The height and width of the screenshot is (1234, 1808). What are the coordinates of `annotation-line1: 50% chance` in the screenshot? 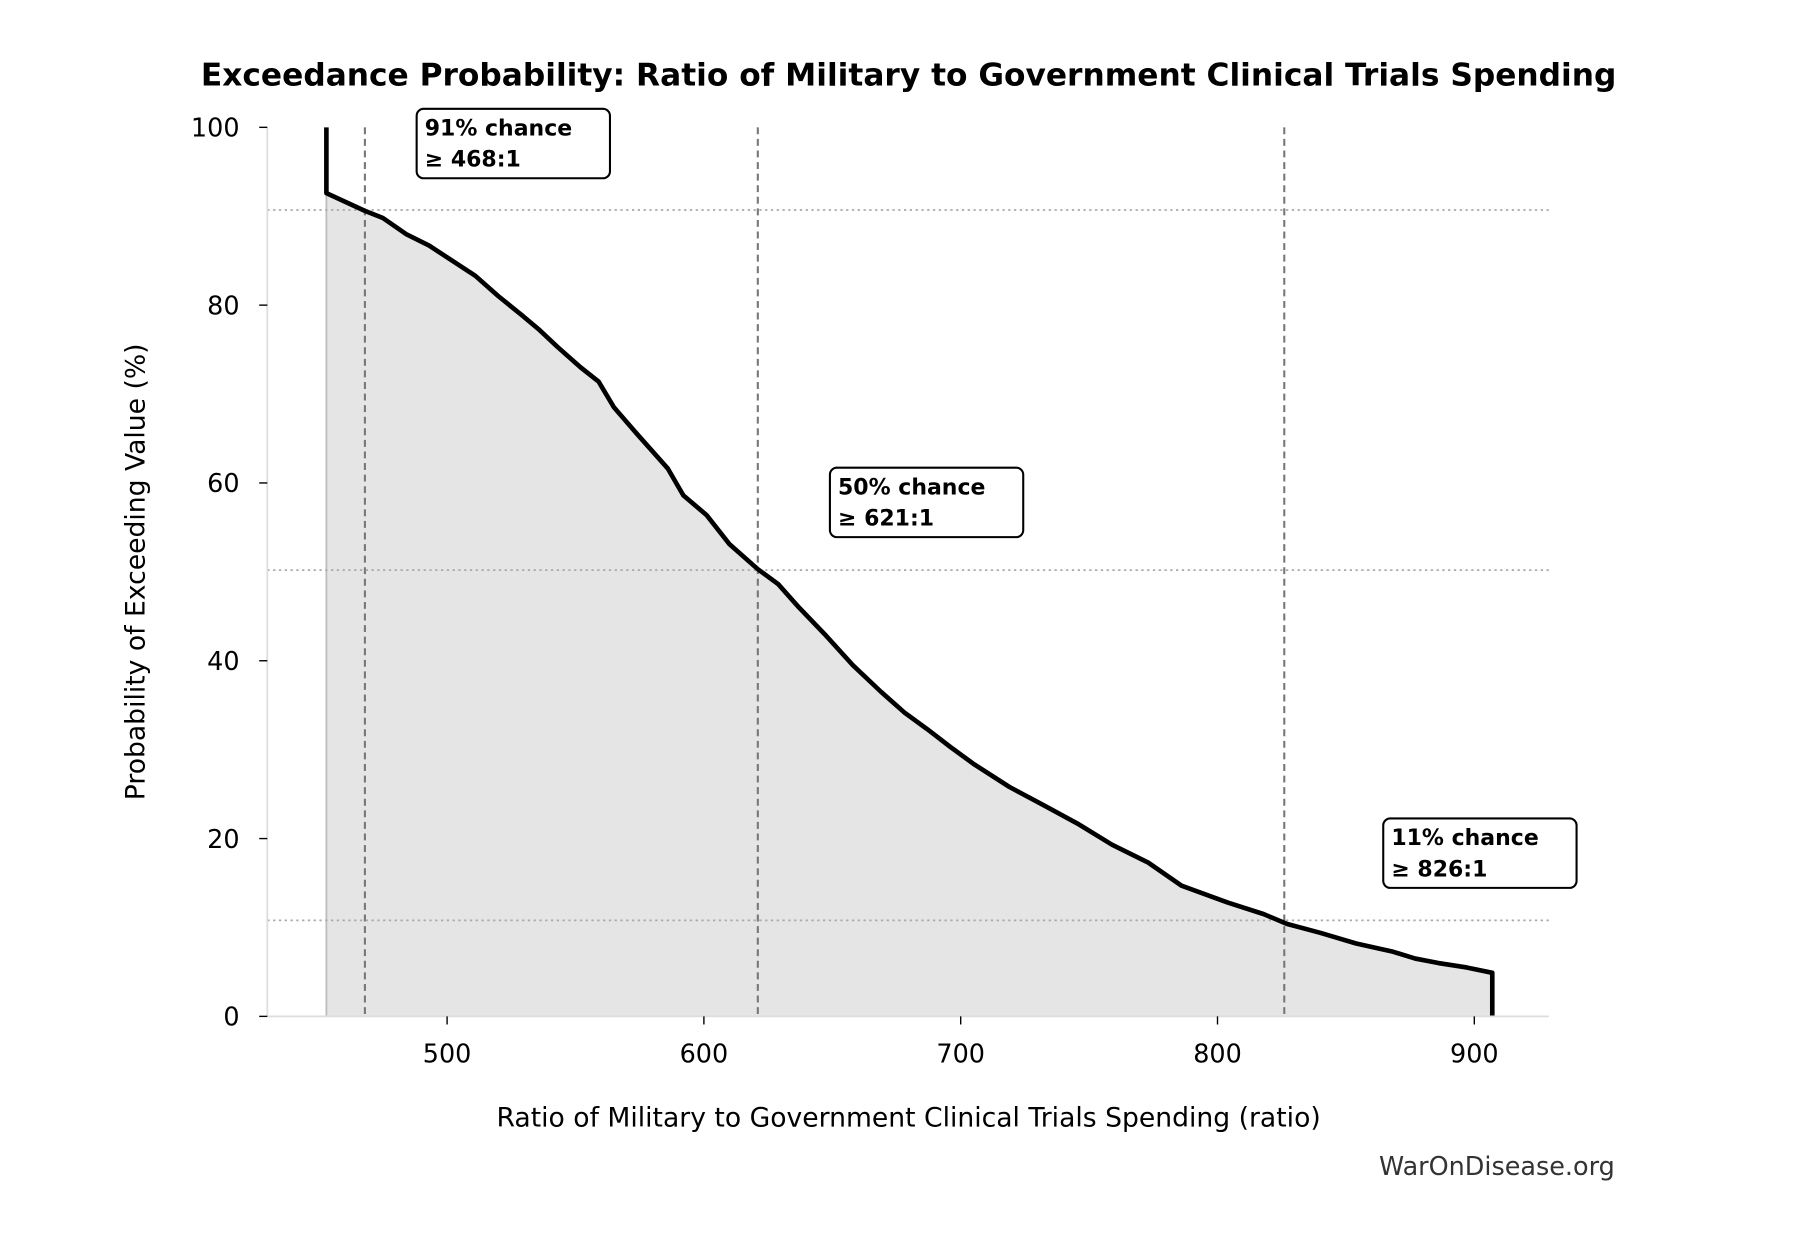 It's located at (911, 487).